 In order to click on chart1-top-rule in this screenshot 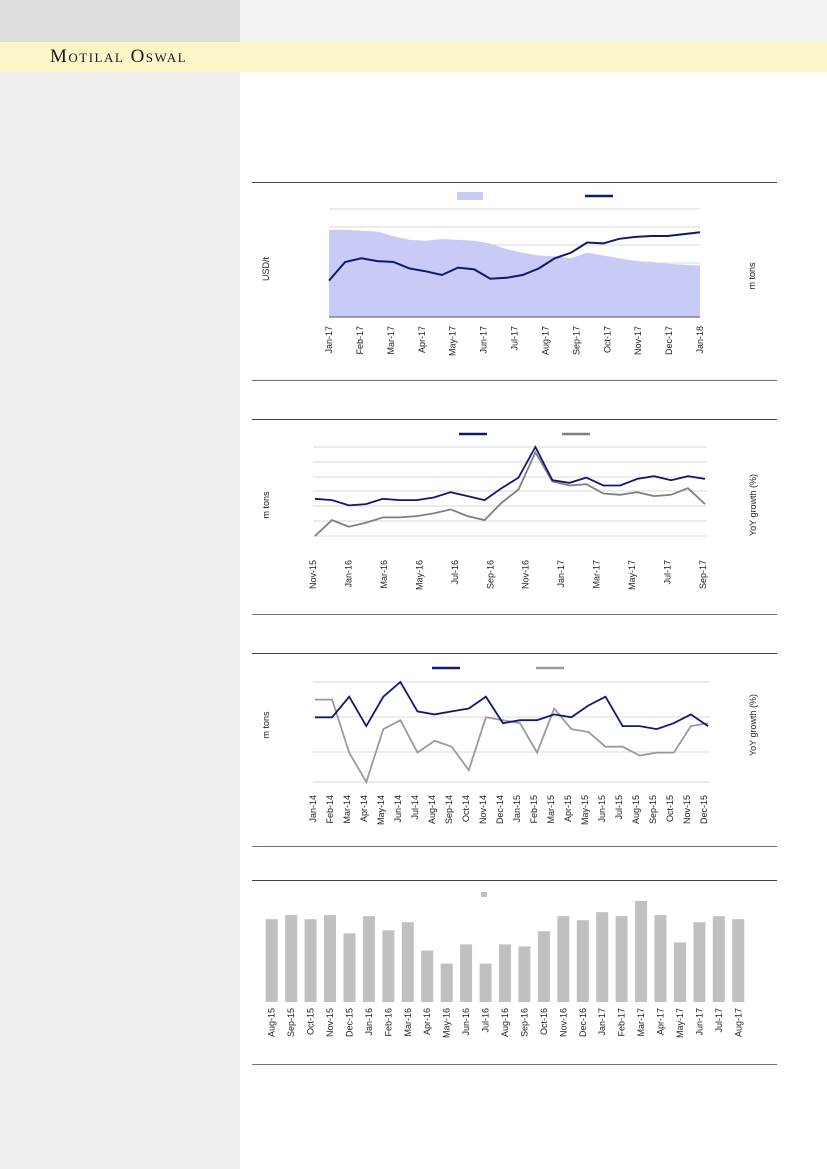, I will do `click(514, 182)`.